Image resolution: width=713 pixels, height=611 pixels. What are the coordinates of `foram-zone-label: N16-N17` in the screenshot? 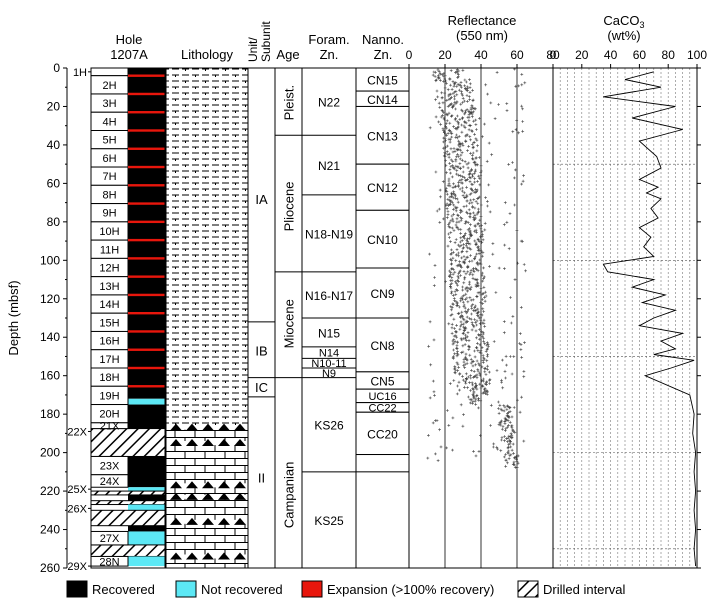 It's located at (329, 296).